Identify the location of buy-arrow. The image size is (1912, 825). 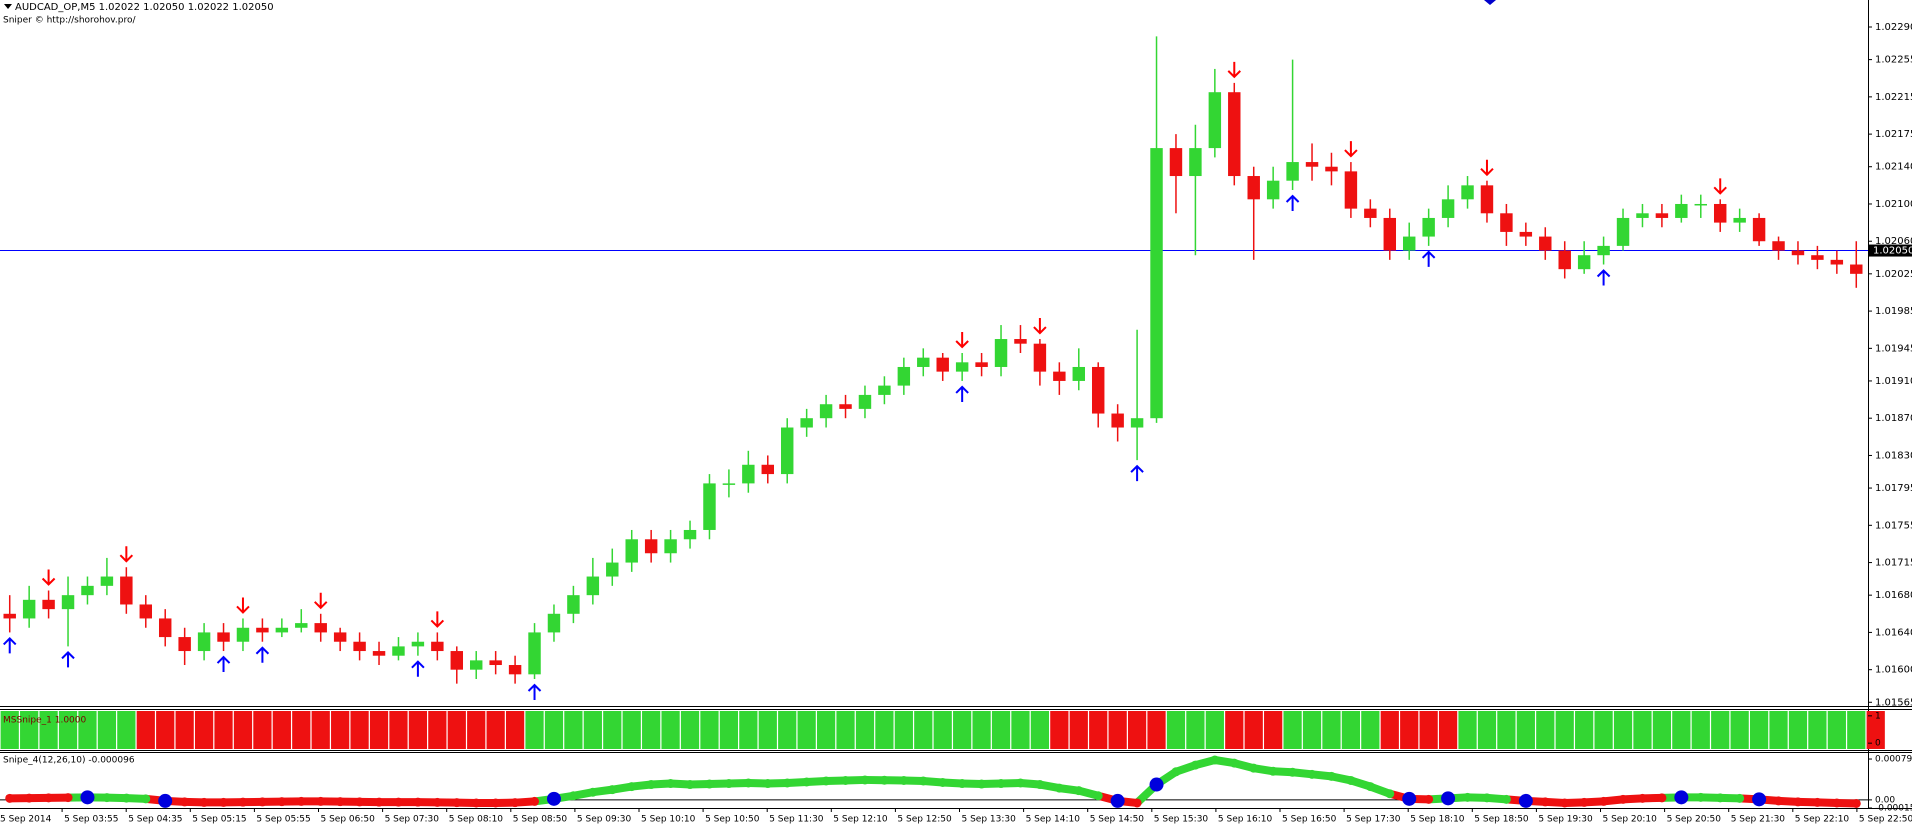
(1603, 277).